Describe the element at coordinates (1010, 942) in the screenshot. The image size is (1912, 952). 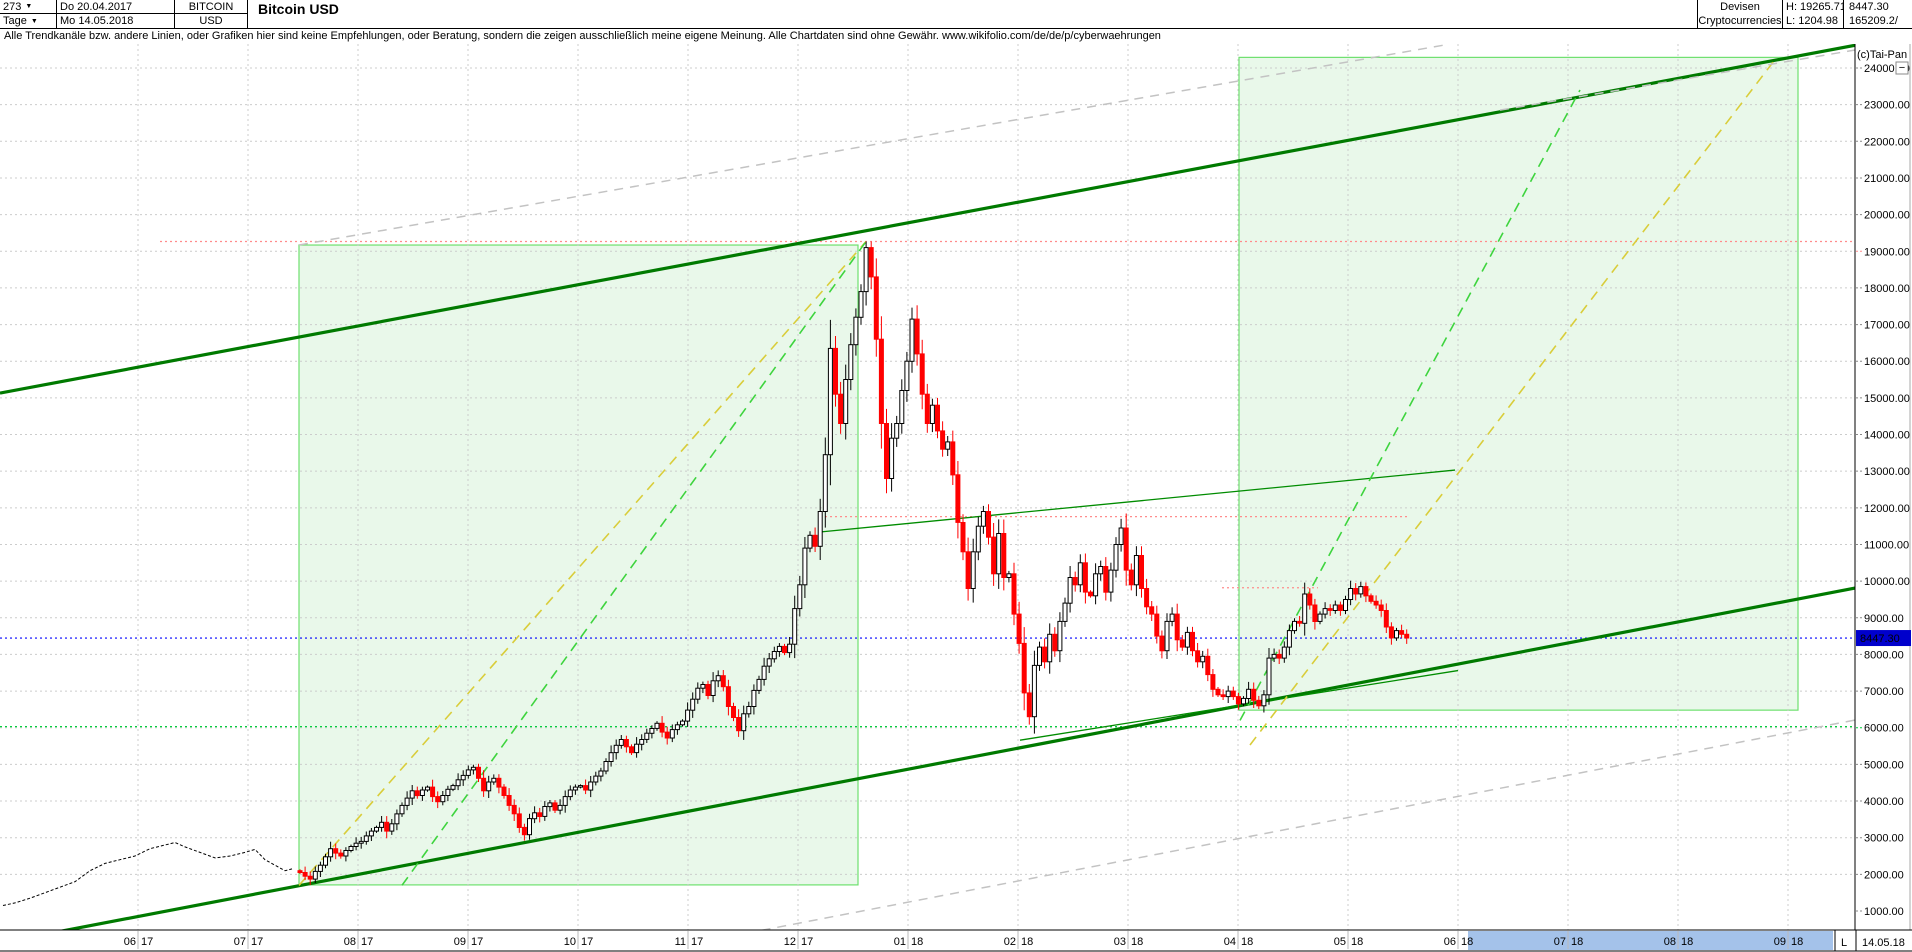
I see `month-label: 02` at that location.